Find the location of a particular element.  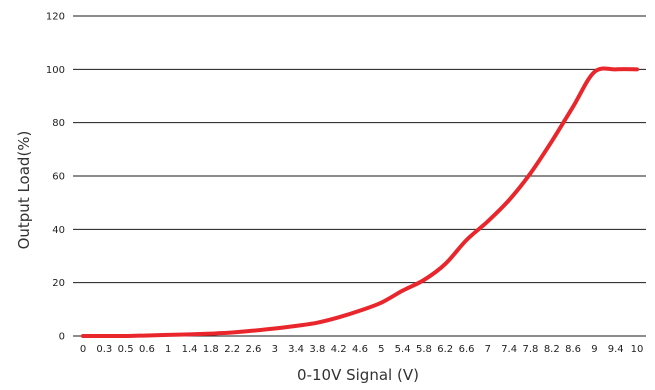

x-tick-label: 4.2 is located at coordinates (339, 349).